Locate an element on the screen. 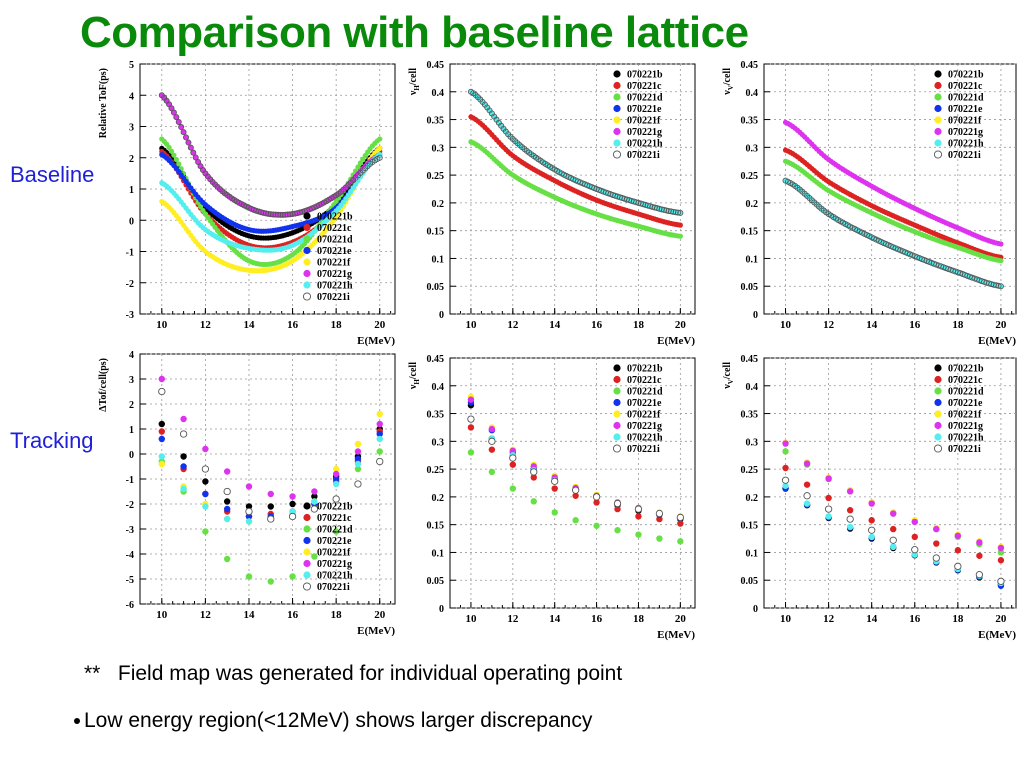 The width and height of the screenshot is (1024, 768). y-tick-label: 2 is located at coordinates (131, 405).